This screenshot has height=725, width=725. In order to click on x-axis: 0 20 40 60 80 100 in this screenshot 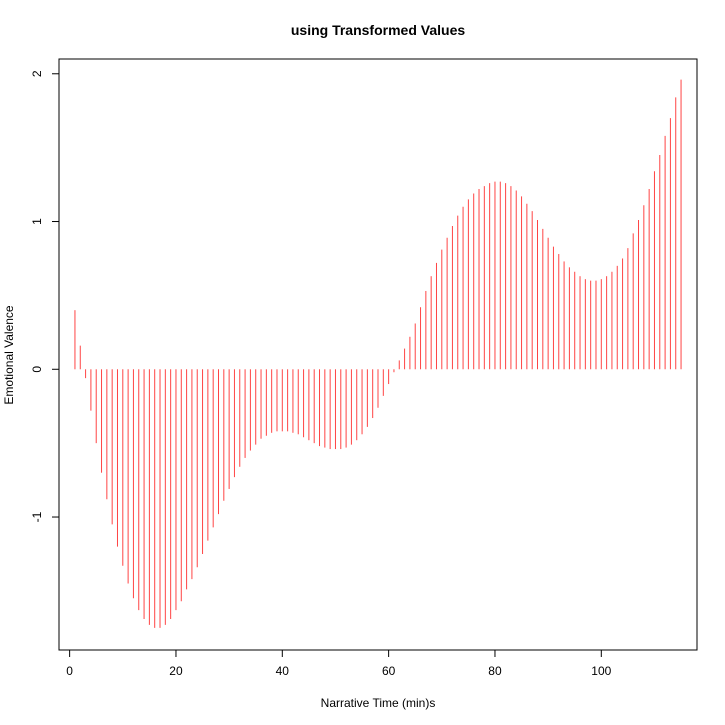, I will do `click(339, 663)`.